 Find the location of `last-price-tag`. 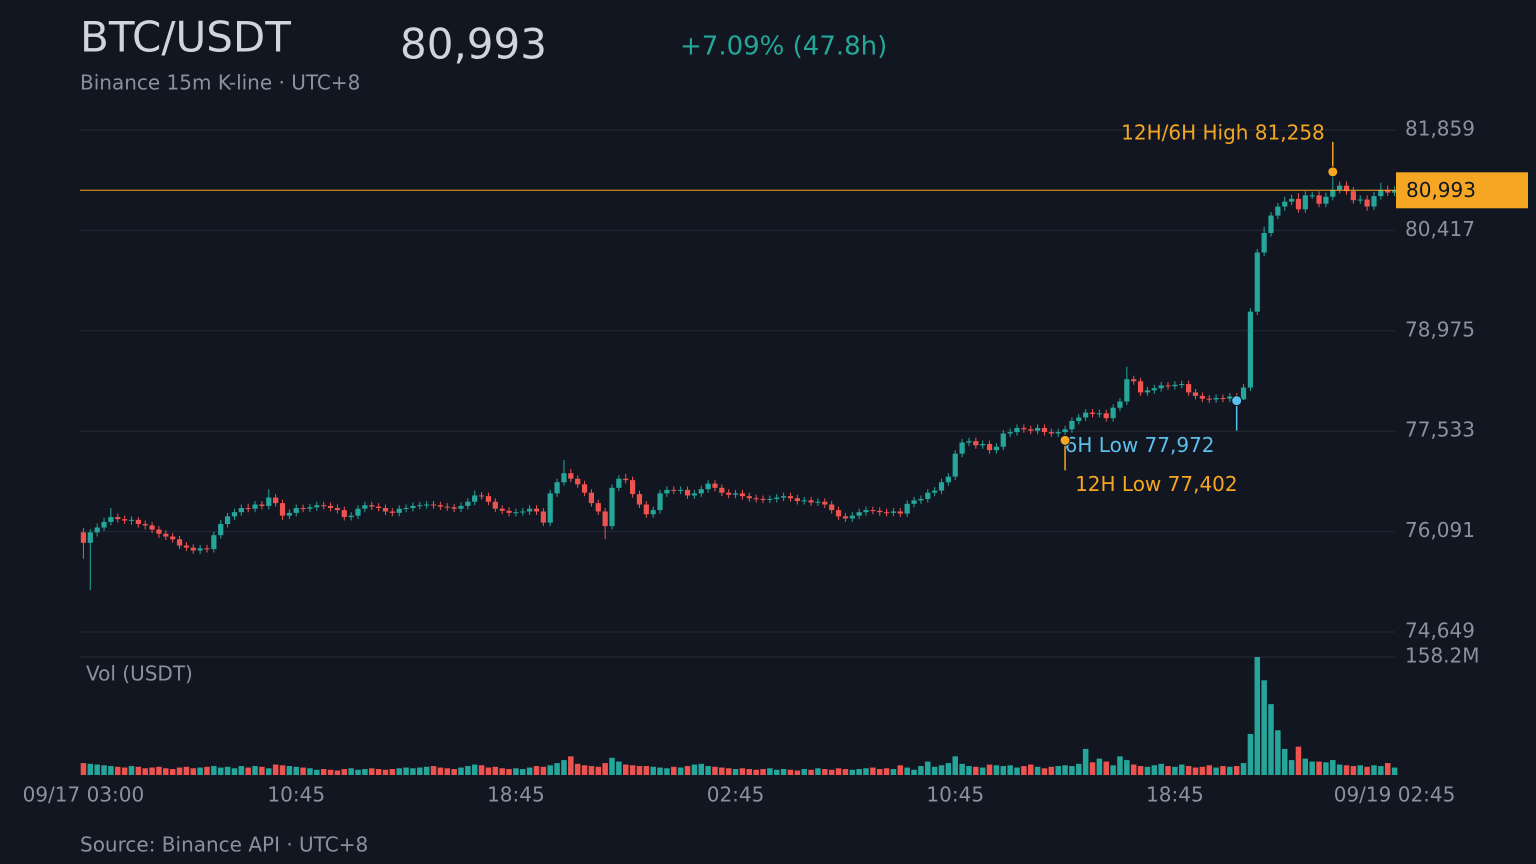

last-price-tag is located at coordinates (1462, 190).